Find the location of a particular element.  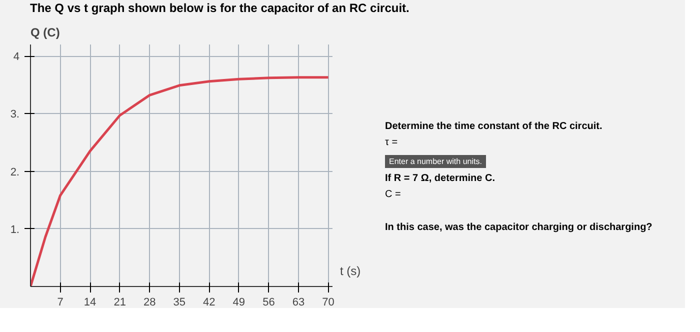

x-tick-label: 14 is located at coordinates (90, 302).